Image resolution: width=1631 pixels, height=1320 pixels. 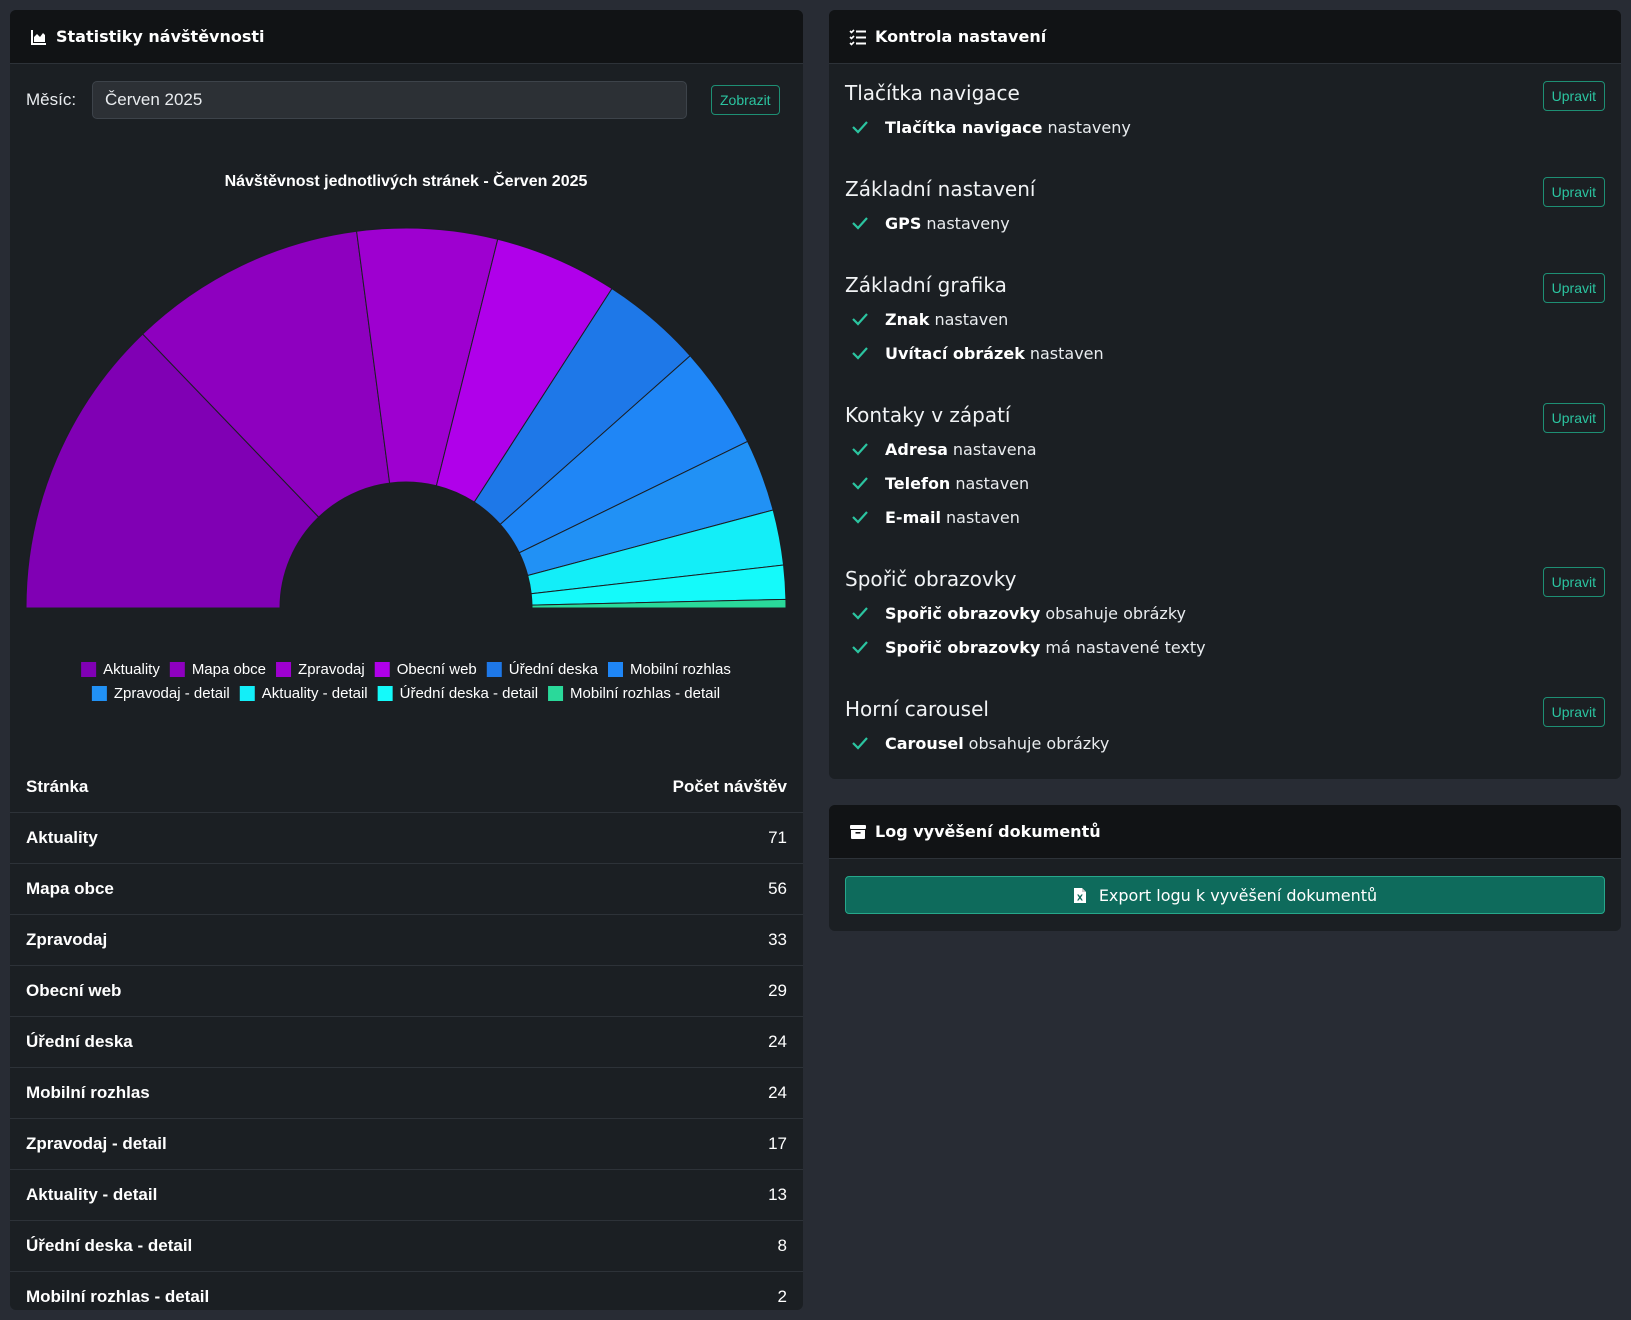 I want to click on check-item-subject: Tlačítka navigace, so click(x=964, y=127).